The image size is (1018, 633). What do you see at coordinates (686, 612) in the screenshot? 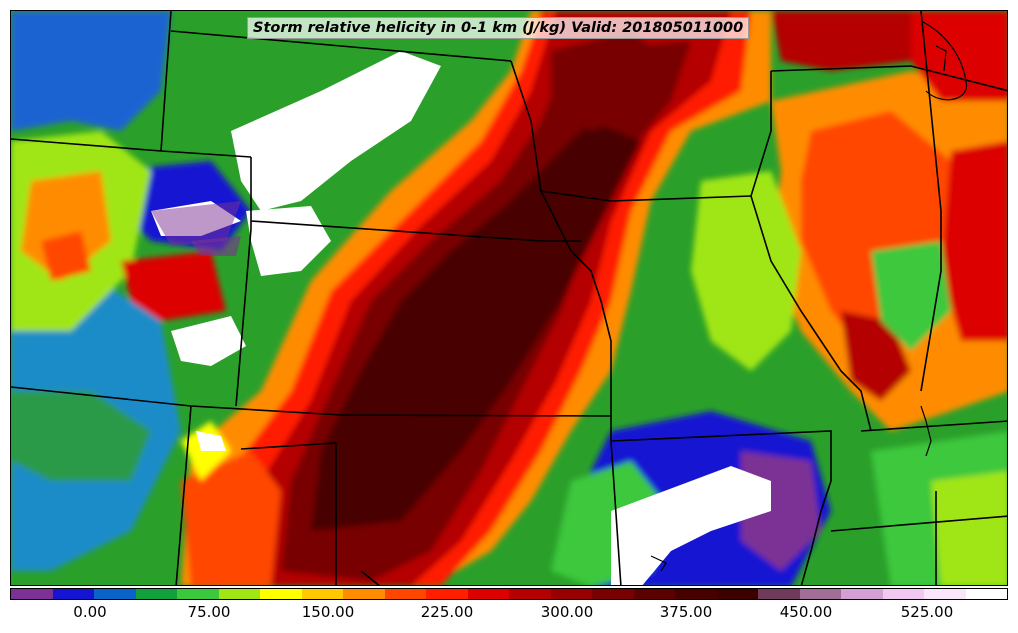
I see `colorbar-tick-label: 375.00` at bounding box center [686, 612].